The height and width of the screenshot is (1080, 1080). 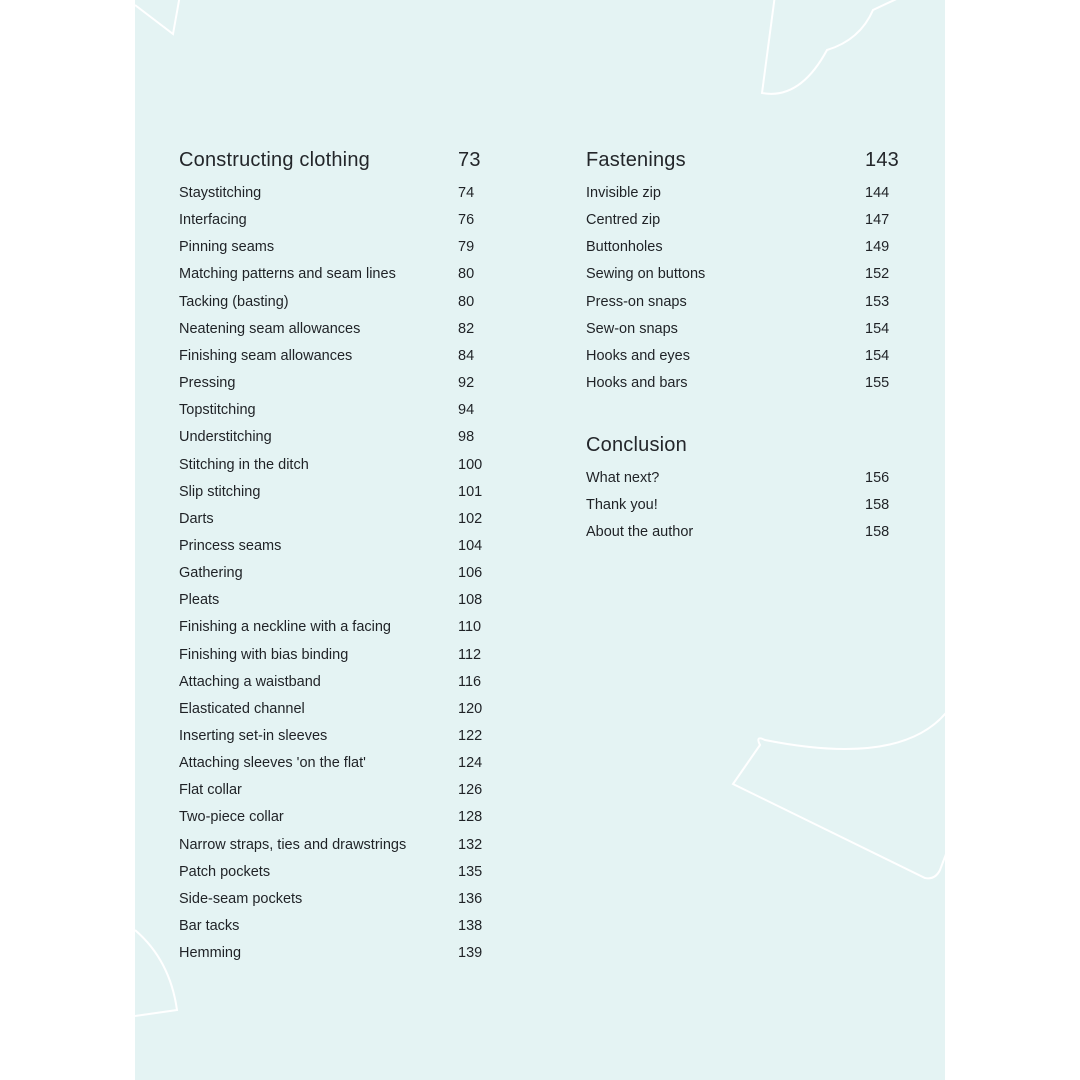 I want to click on entry-title: Tacking (basting), so click(x=234, y=301).